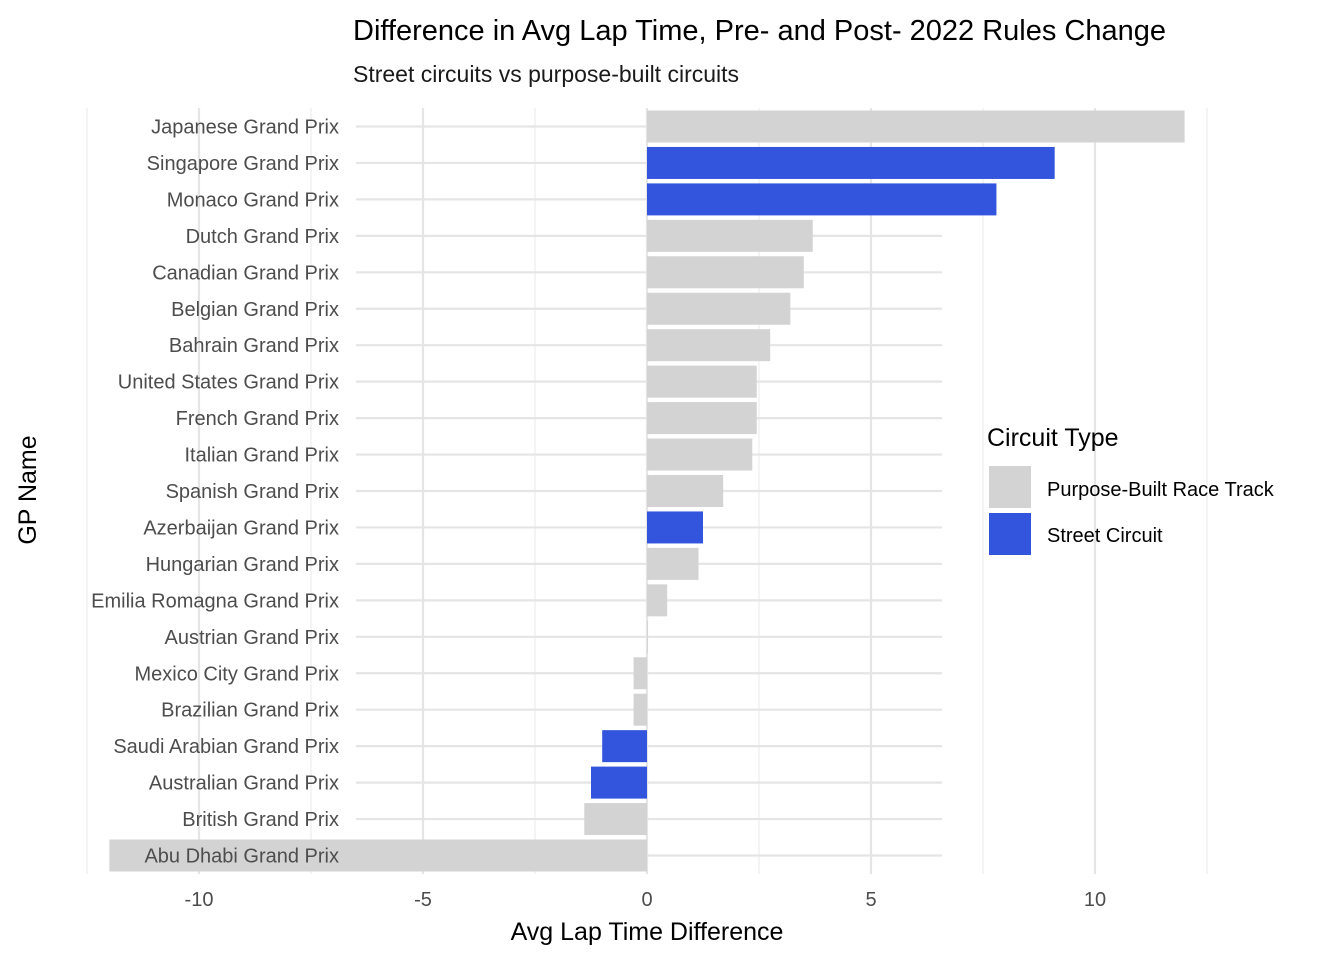 The width and height of the screenshot is (1344, 960). What do you see at coordinates (237, 674) in the screenshot?
I see `y-tick-label: Mexico City Grand Prix` at bounding box center [237, 674].